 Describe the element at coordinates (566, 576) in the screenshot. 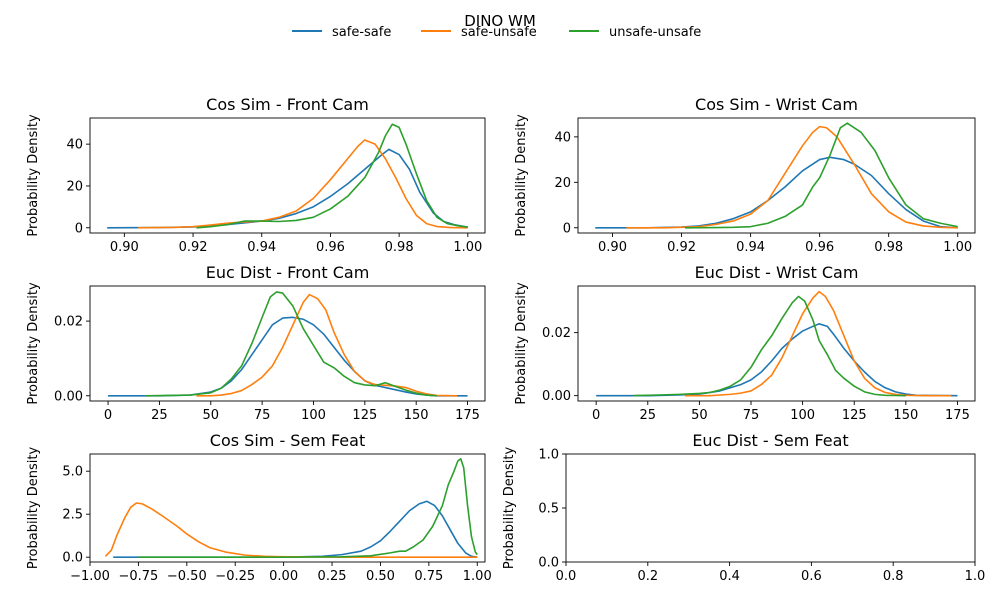

I see `x-tick-label: 0.0` at that location.